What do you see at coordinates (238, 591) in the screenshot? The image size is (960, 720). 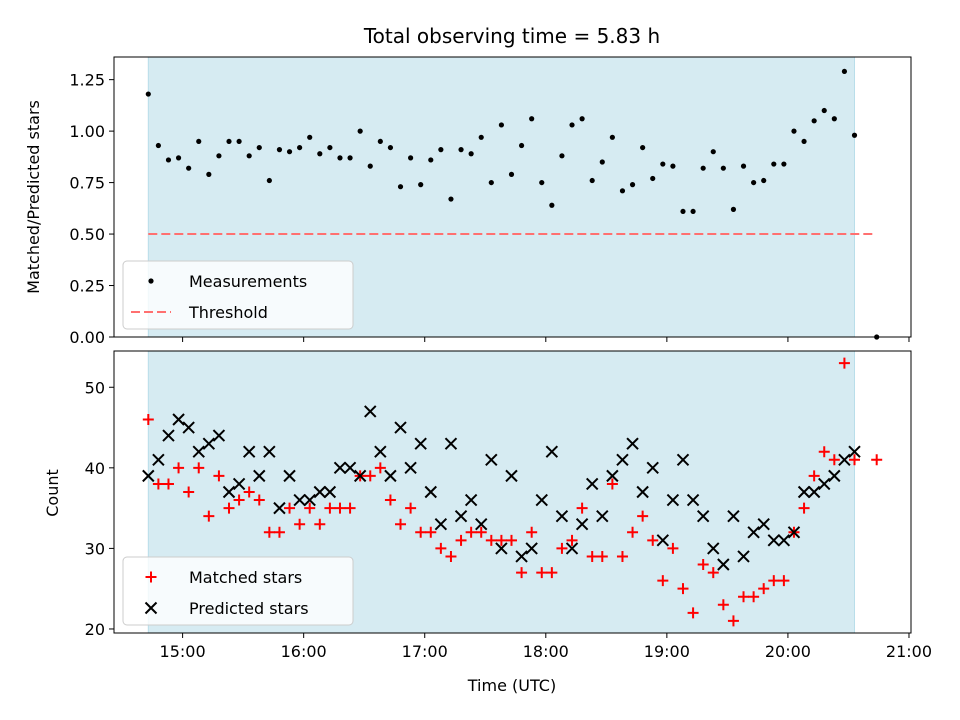 I see `legend-box` at bounding box center [238, 591].